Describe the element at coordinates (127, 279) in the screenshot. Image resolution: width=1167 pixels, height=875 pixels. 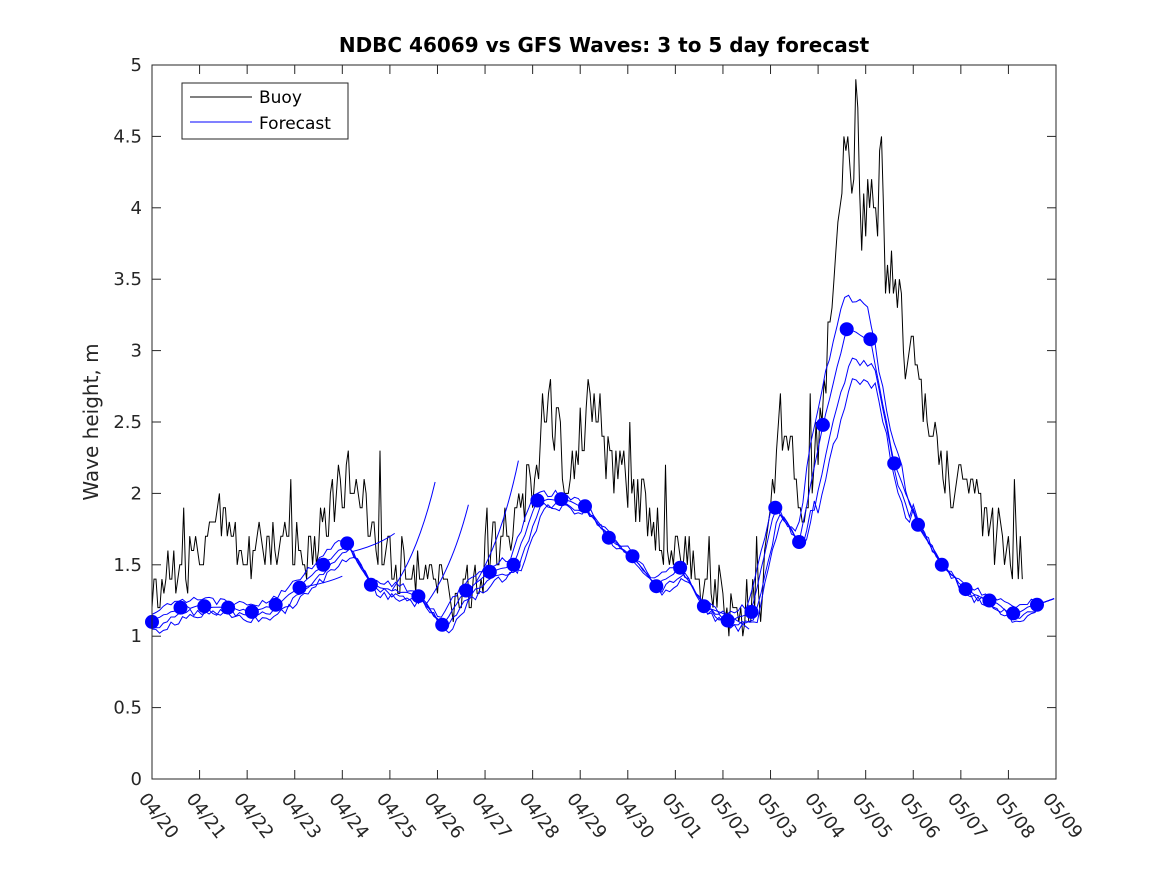
I see `y-tick-label: 3.5` at that location.